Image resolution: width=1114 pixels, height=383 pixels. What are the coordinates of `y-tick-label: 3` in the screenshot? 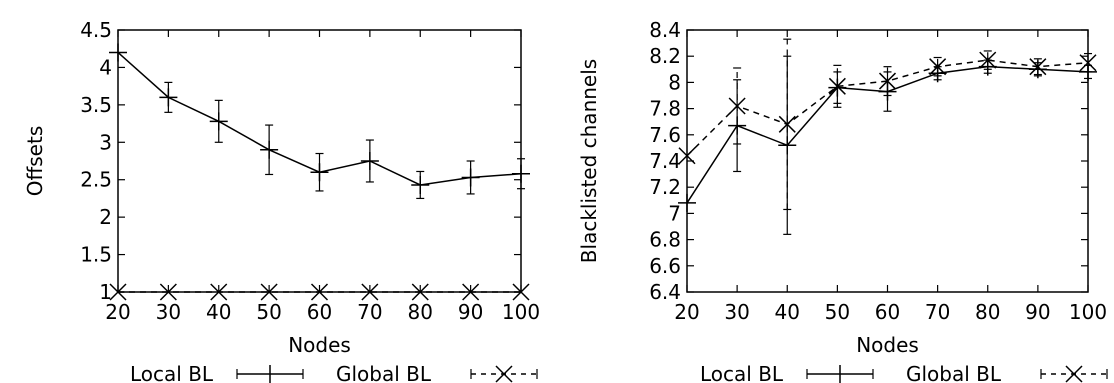 It's located at (105, 142).